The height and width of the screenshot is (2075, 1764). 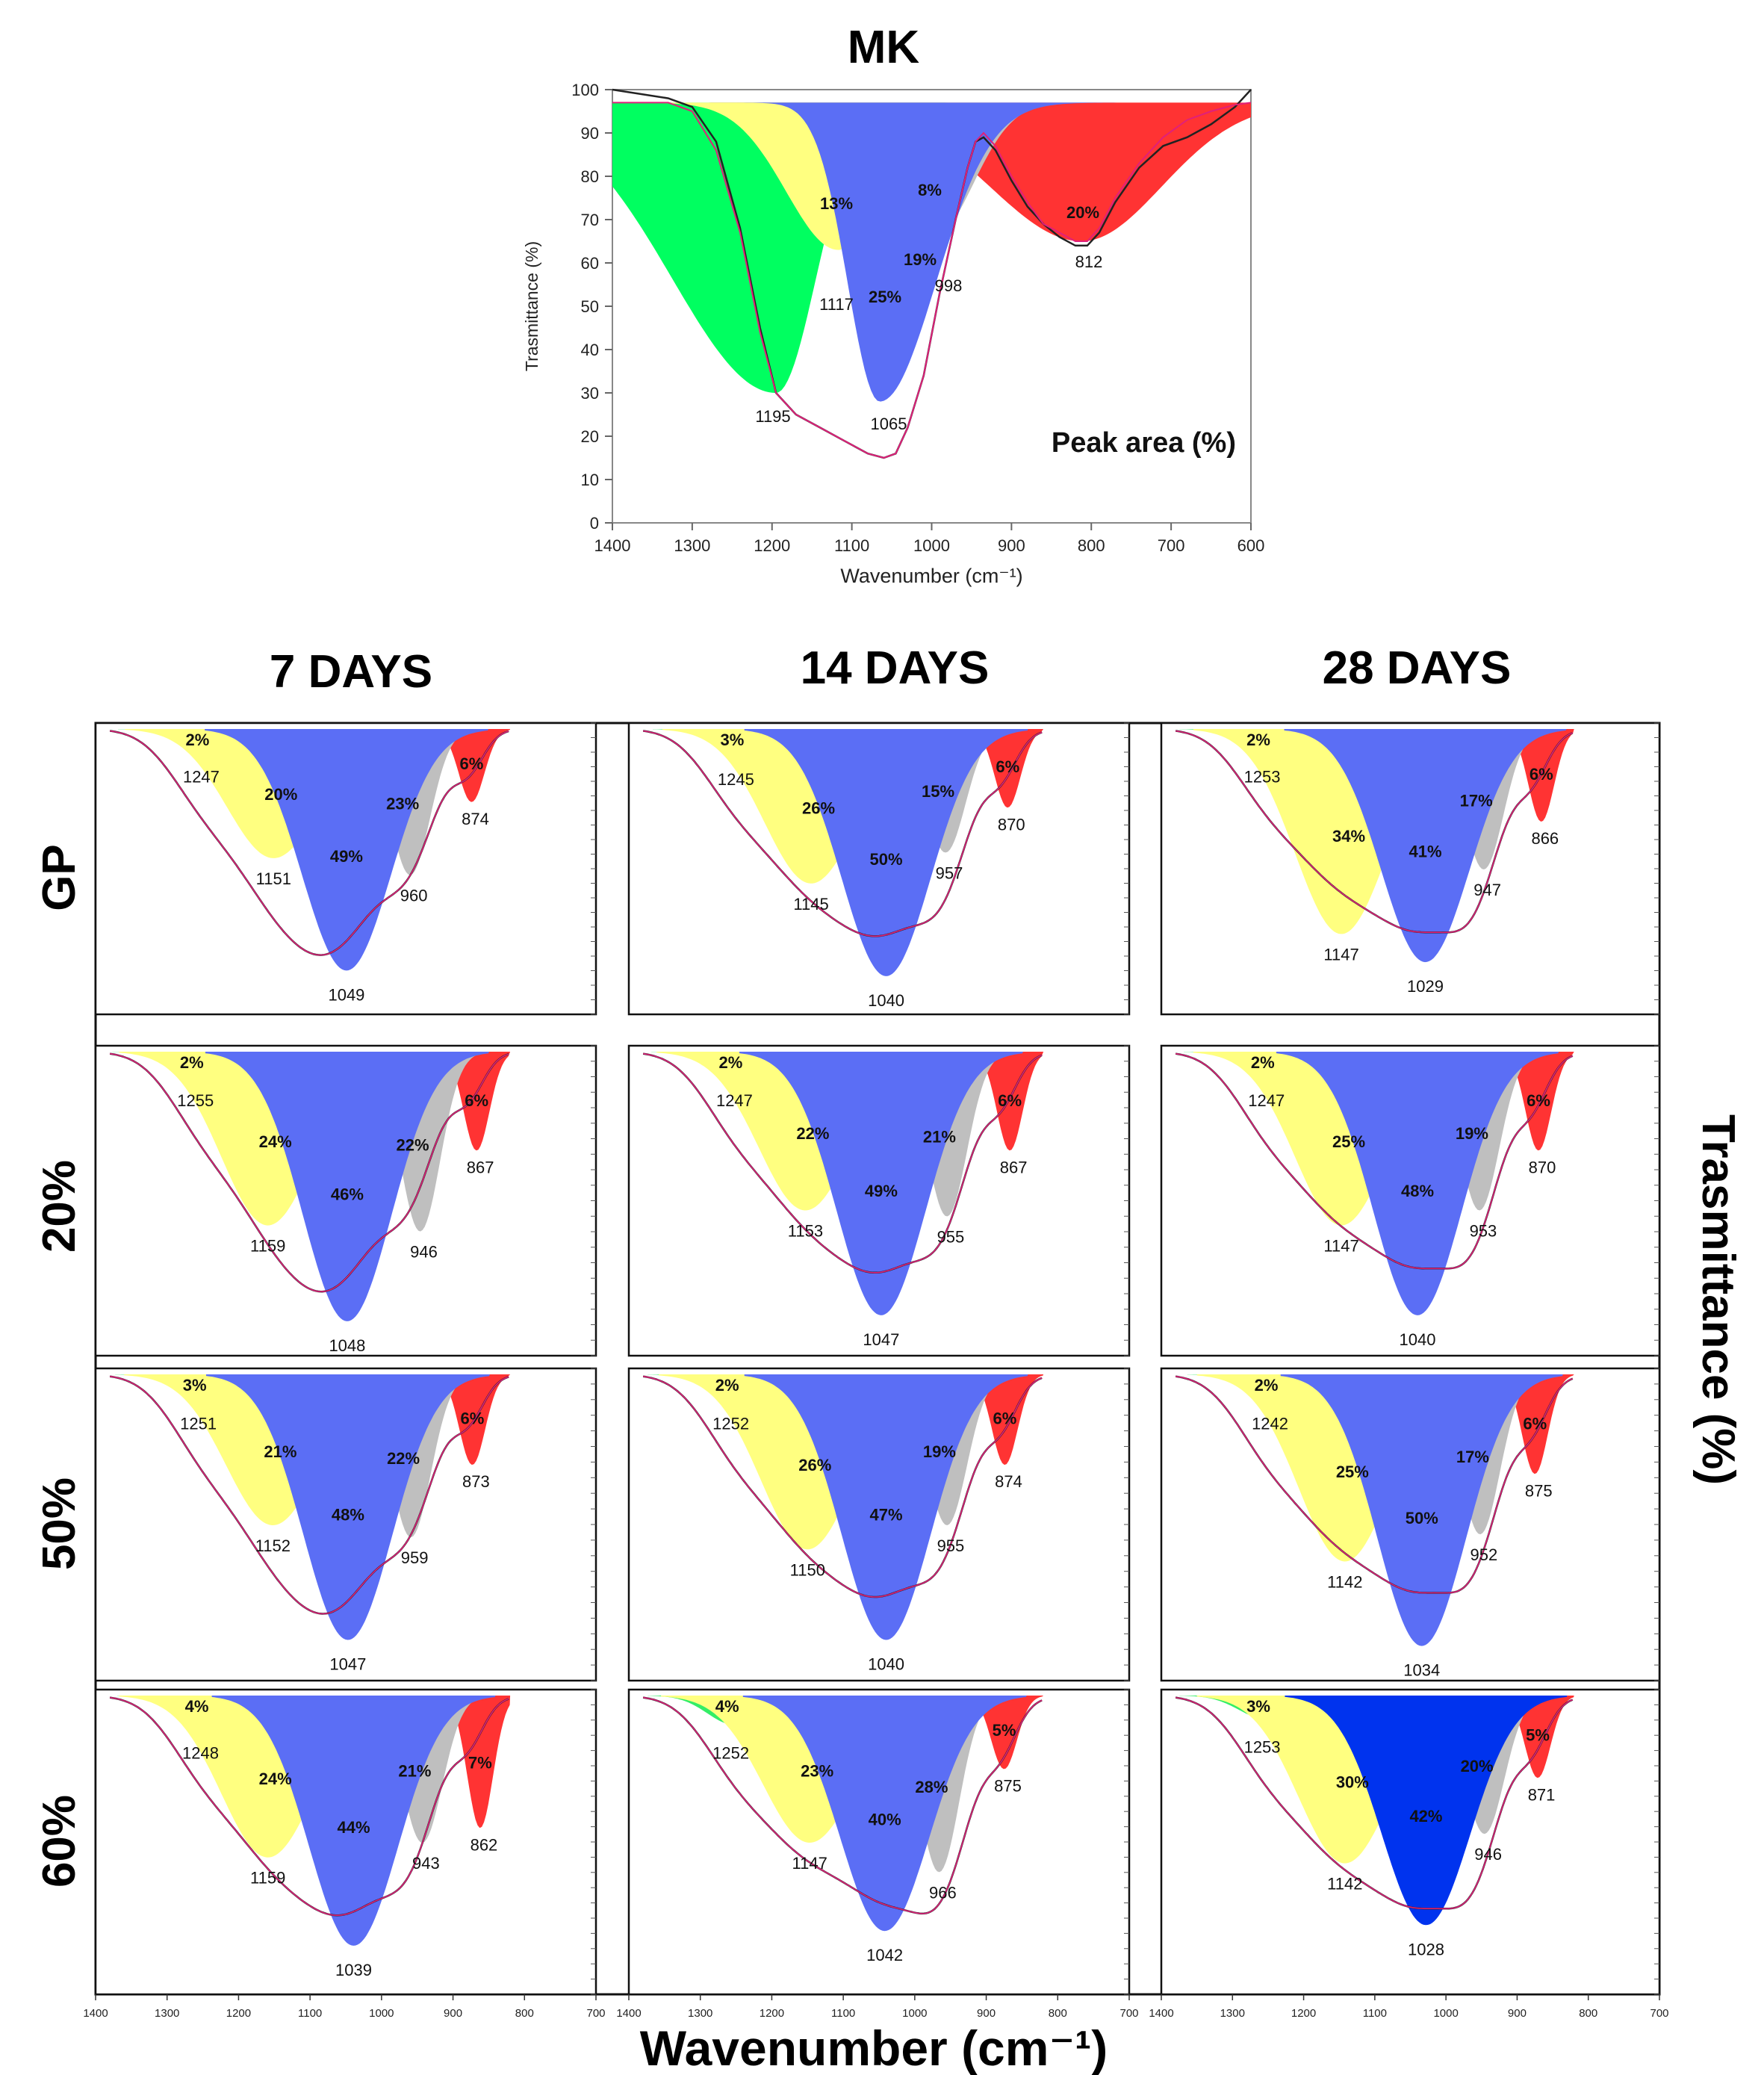 I want to click on peak-wavenumber: 1039, so click(x=353, y=1970).